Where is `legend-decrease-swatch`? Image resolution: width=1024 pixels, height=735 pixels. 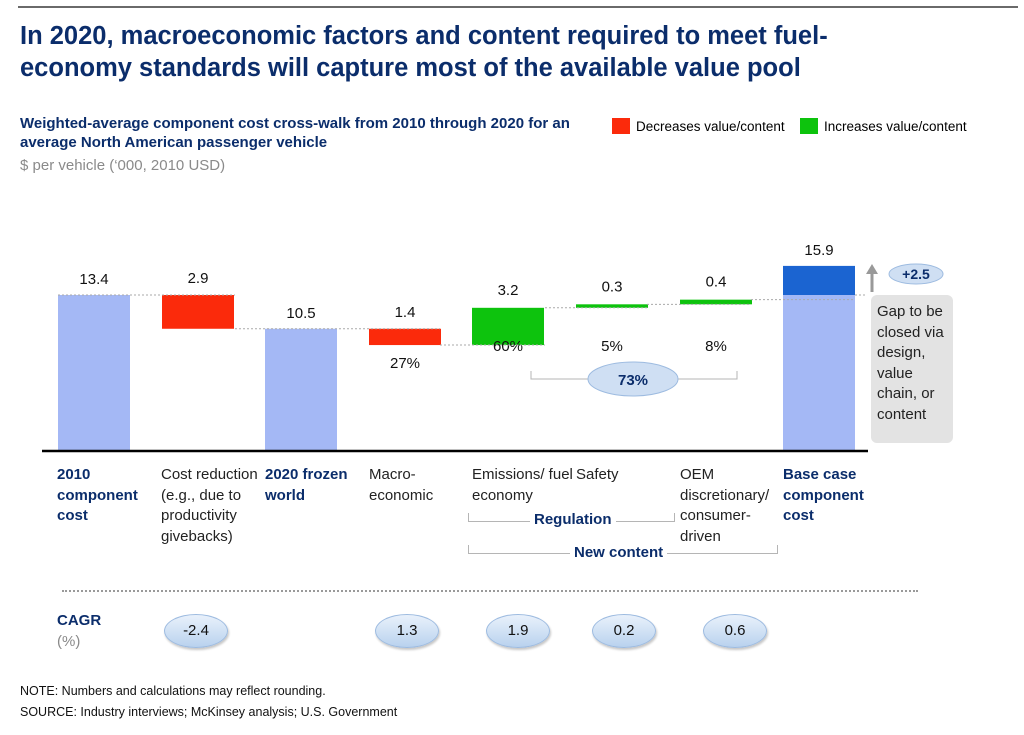 legend-decrease-swatch is located at coordinates (621, 126).